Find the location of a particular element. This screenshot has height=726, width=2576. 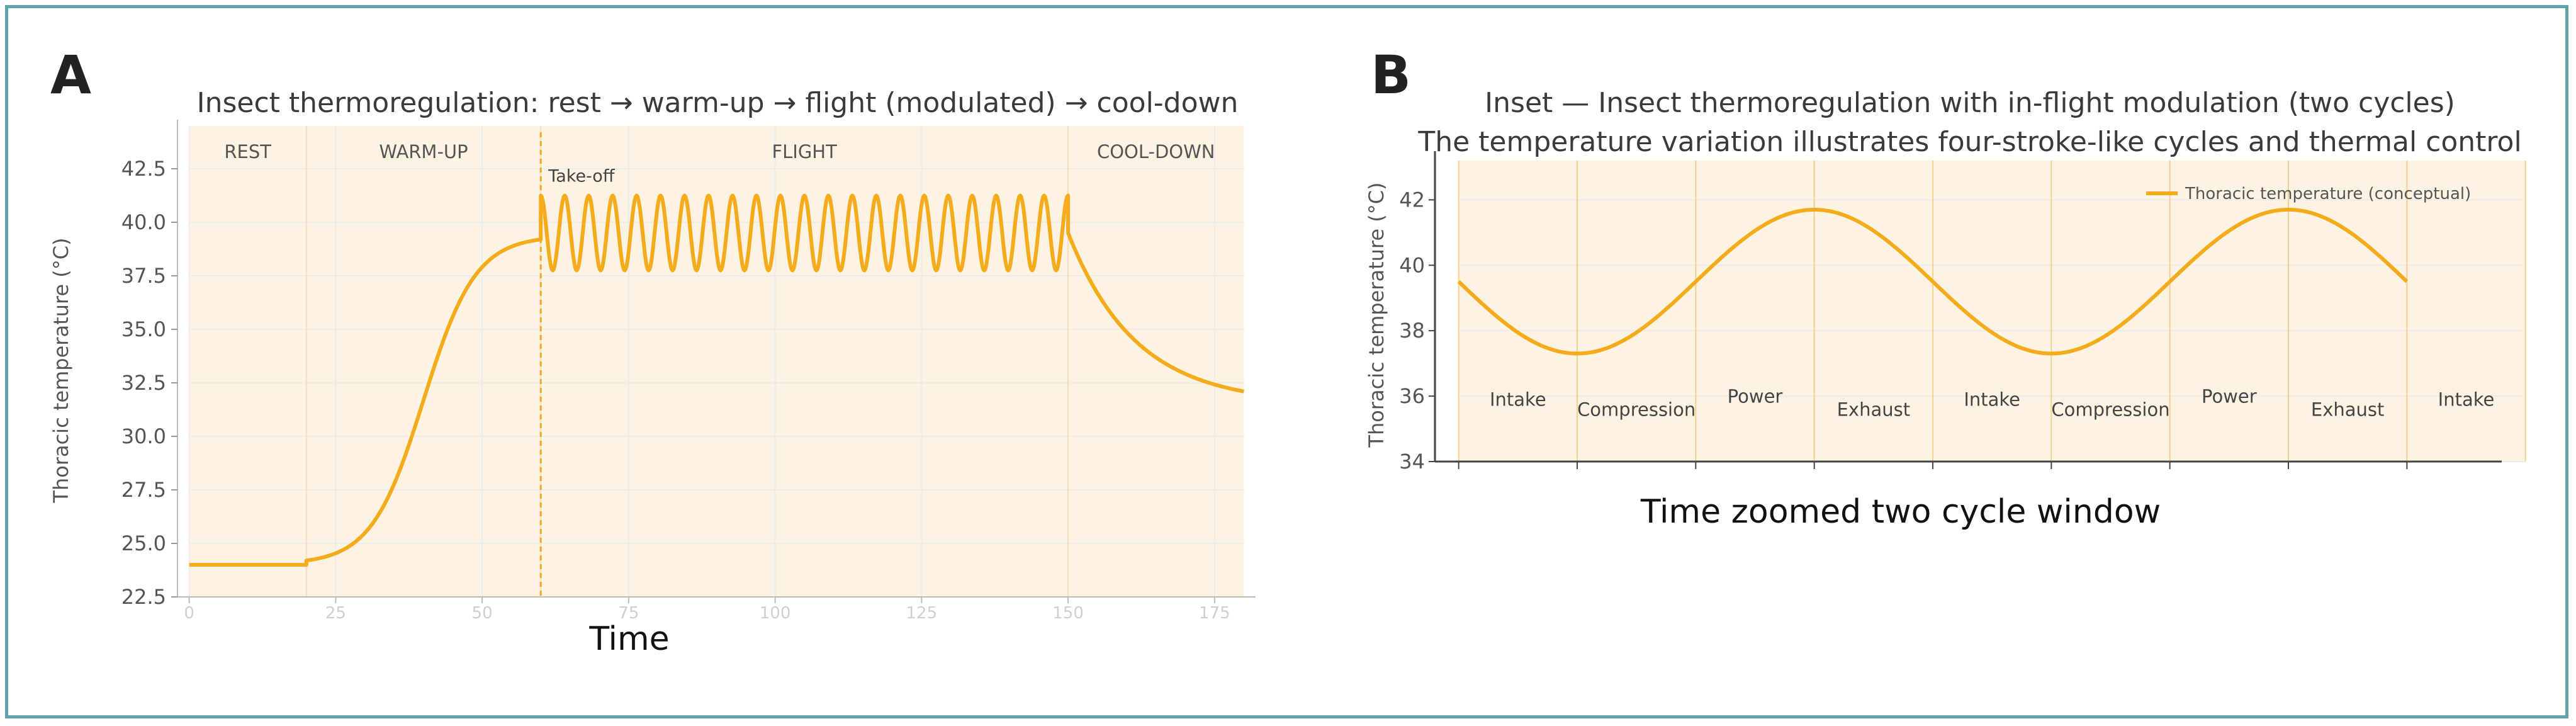

x-tick-label: 150 is located at coordinates (1068, 613).